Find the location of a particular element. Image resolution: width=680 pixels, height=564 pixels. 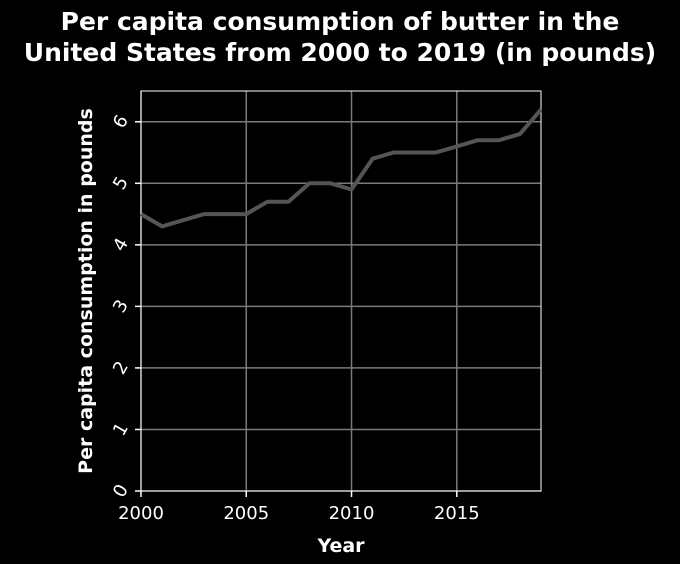

y-axis-ticks: 0 1 2 3 4 5 6 is located at coordinates (125, 306).